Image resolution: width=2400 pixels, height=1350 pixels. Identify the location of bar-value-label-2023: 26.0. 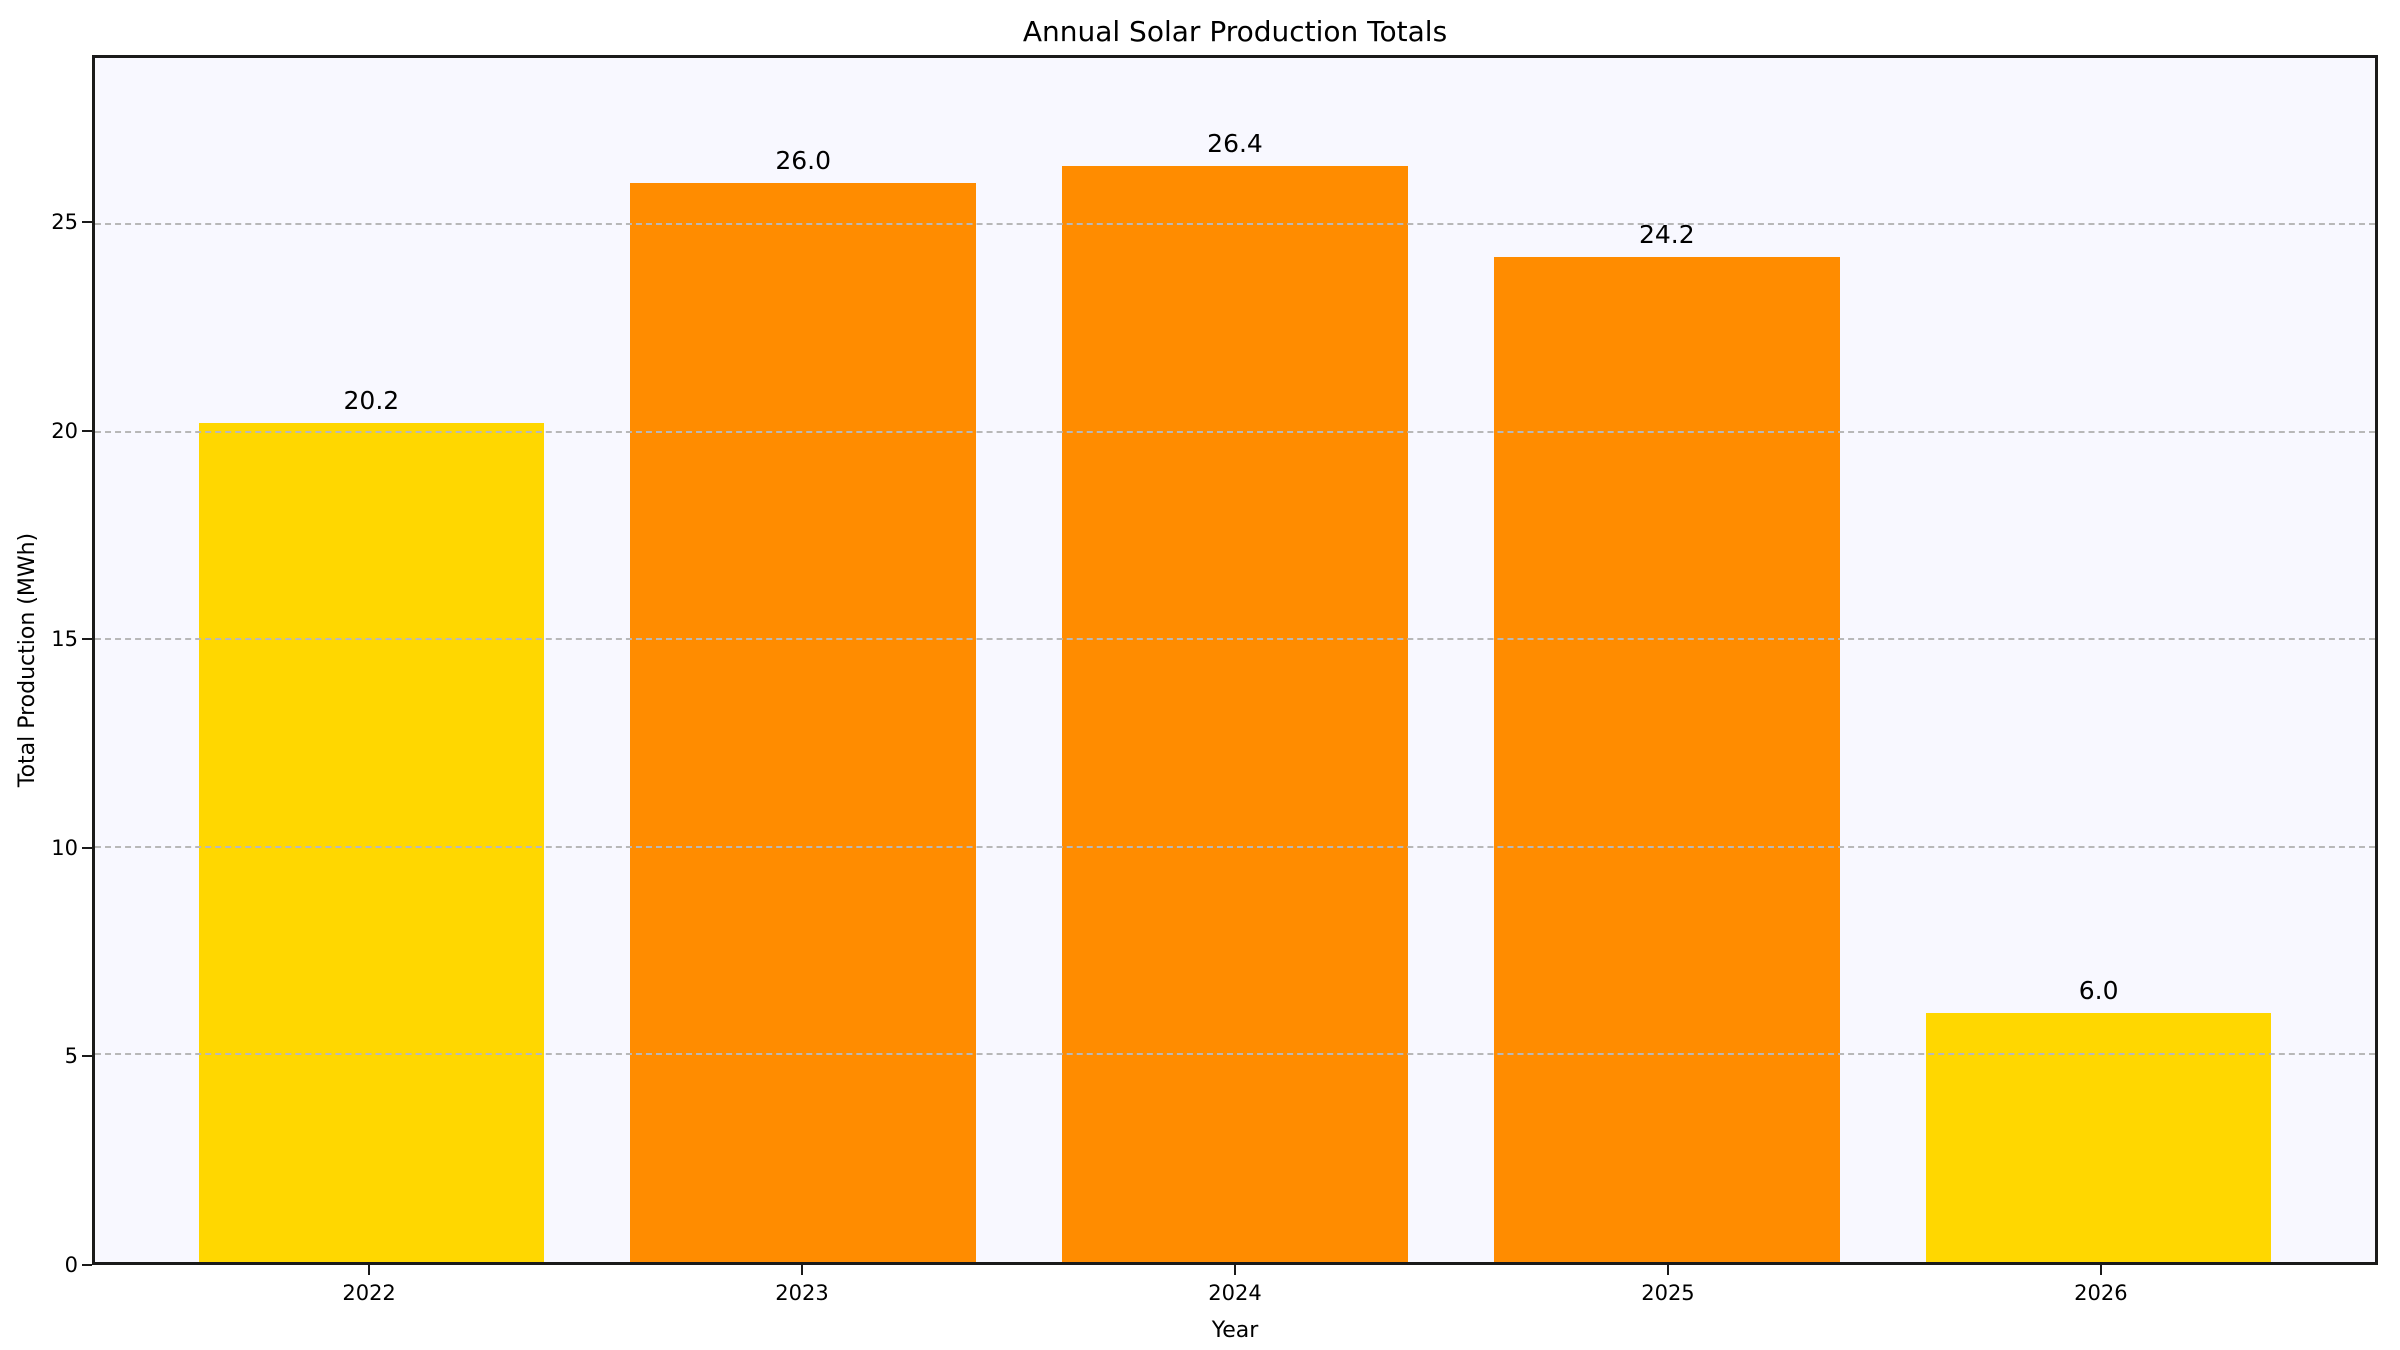
(803, 160).